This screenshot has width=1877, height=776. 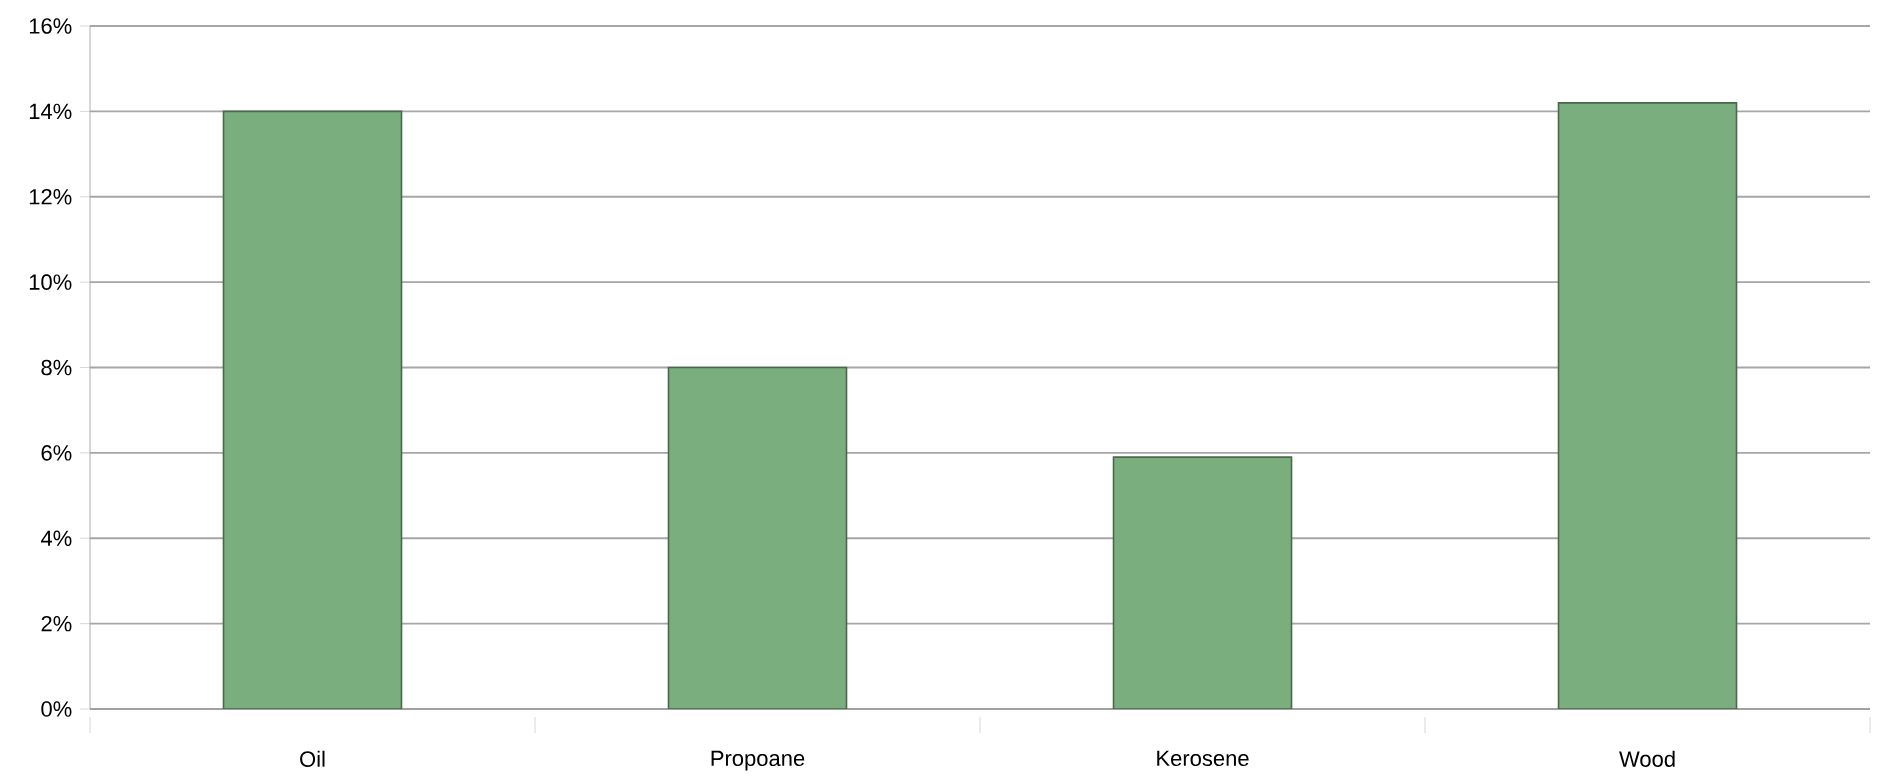 What do you see at coordinates (50, 111) in the screenshot?
I see `y-tick-label: 14%` at bounding box center [50, 111].